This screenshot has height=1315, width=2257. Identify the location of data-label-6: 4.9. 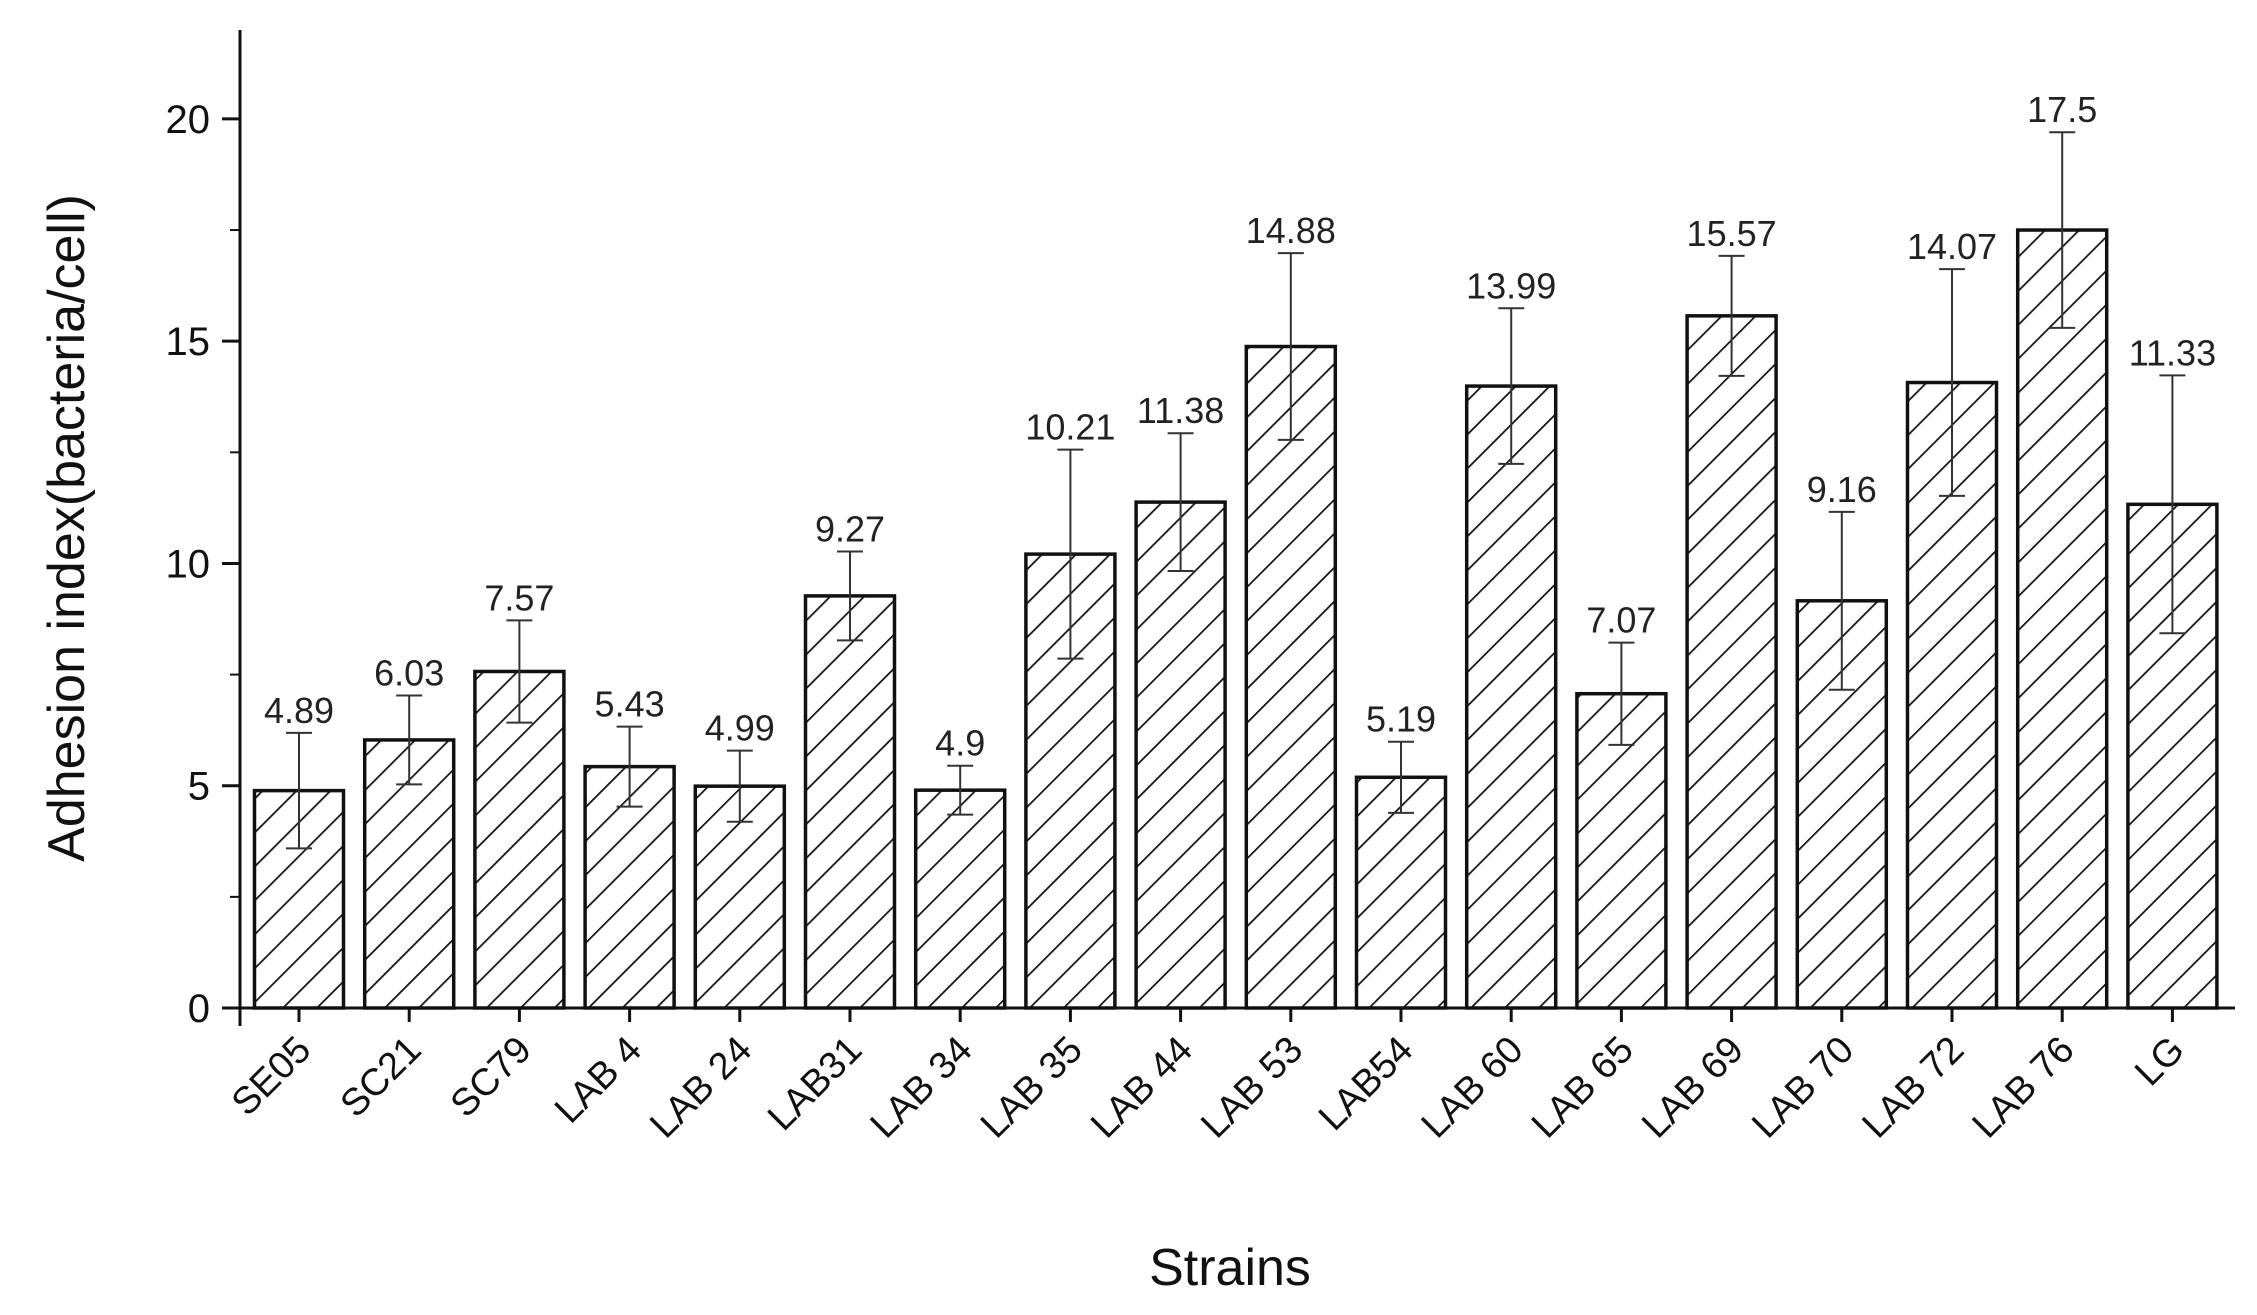
(960, 743).